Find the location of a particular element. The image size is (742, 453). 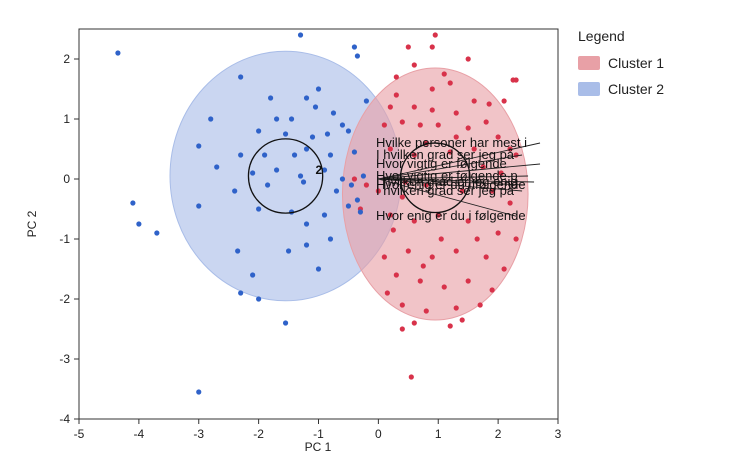

legend-item-cluster-1: Cluster 1 is located at coordinates (653, 63).